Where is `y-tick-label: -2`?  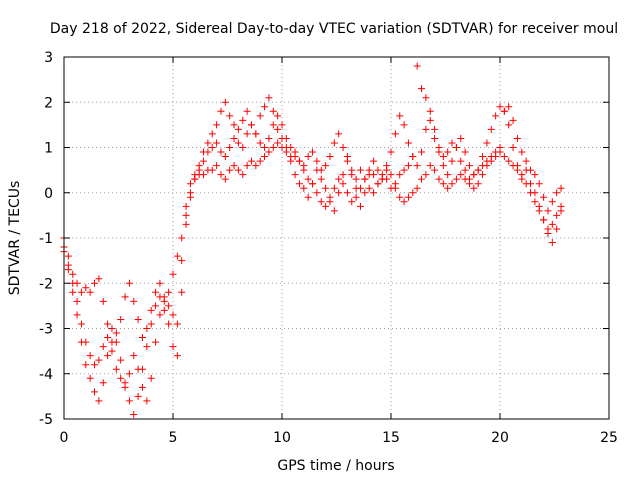
y-tick-label: -2 is located at coordinates (46, 284).